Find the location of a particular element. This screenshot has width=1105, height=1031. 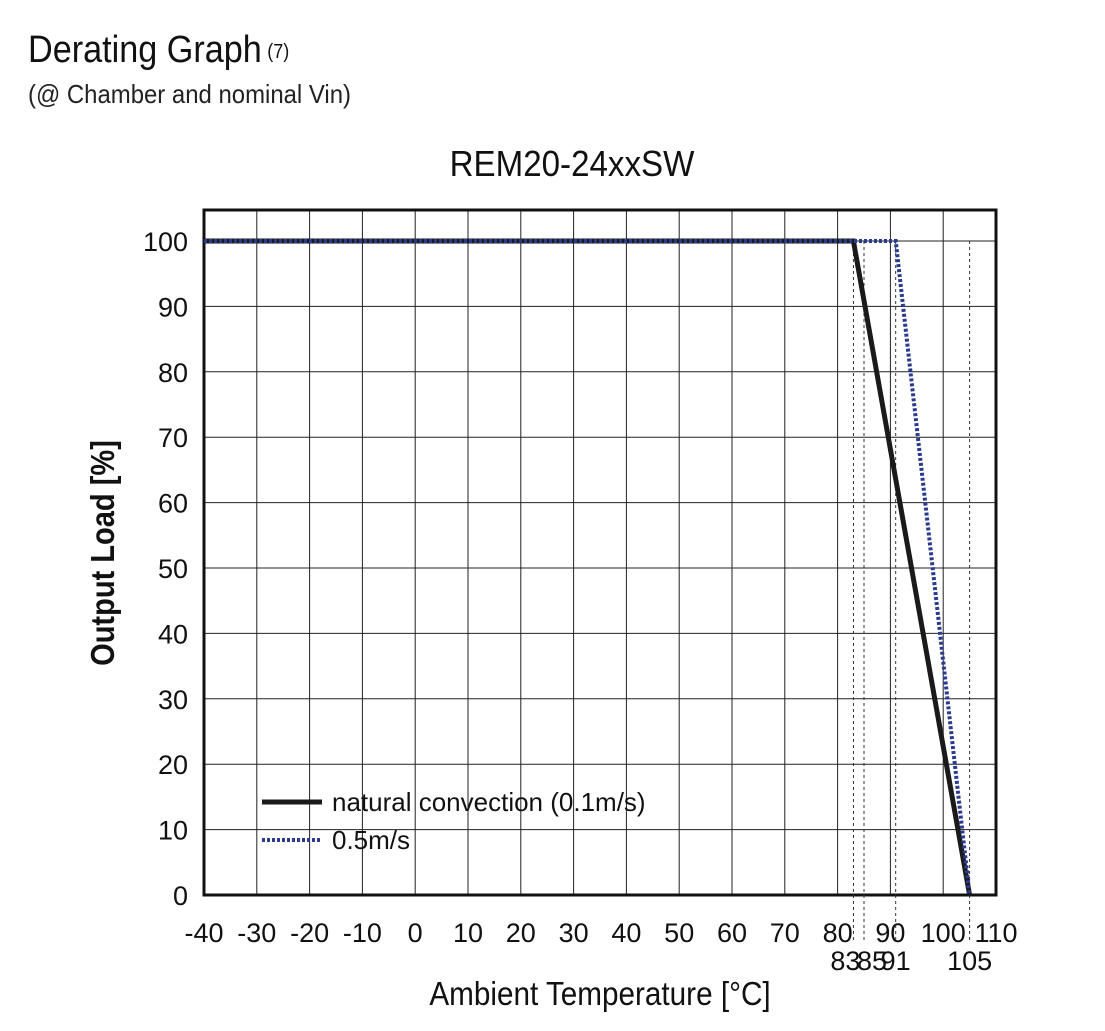

x-tick-label: 70 is located at coordinates (785, 933).